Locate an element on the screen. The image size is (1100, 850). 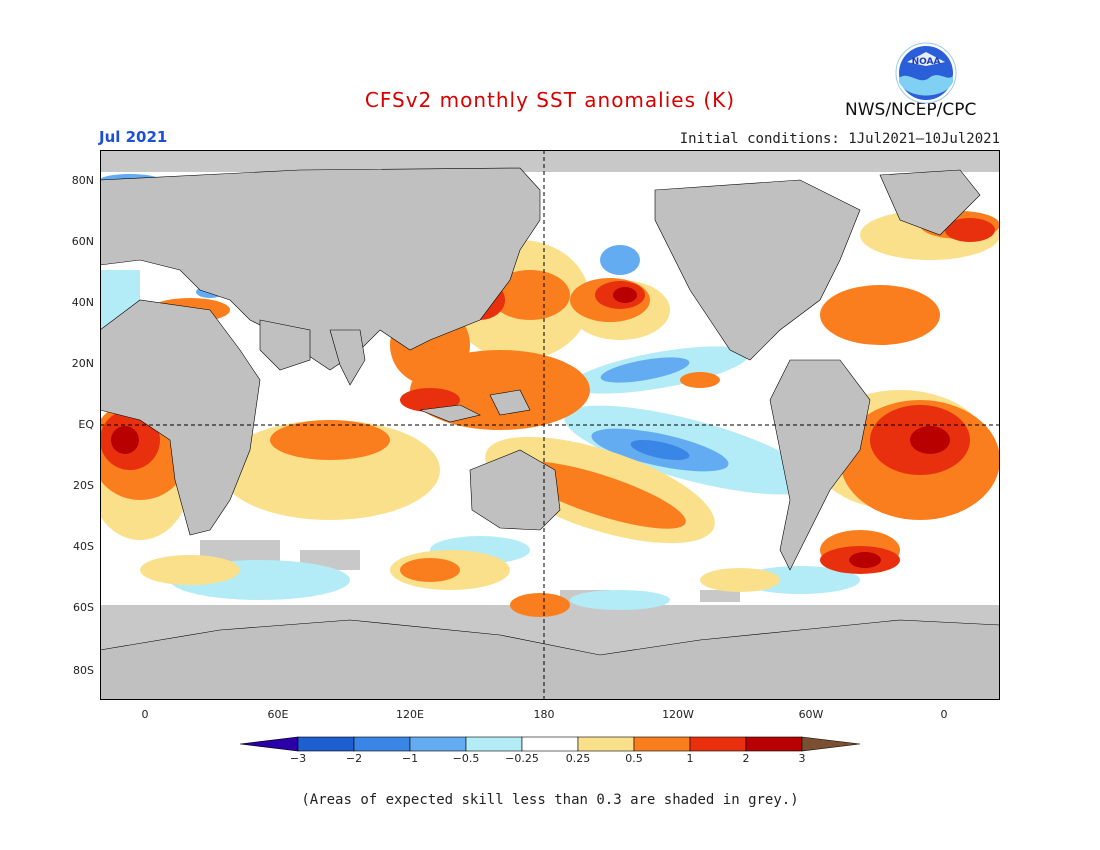
forecast-month: Jul 2021 is located at coordinates (133, 137).